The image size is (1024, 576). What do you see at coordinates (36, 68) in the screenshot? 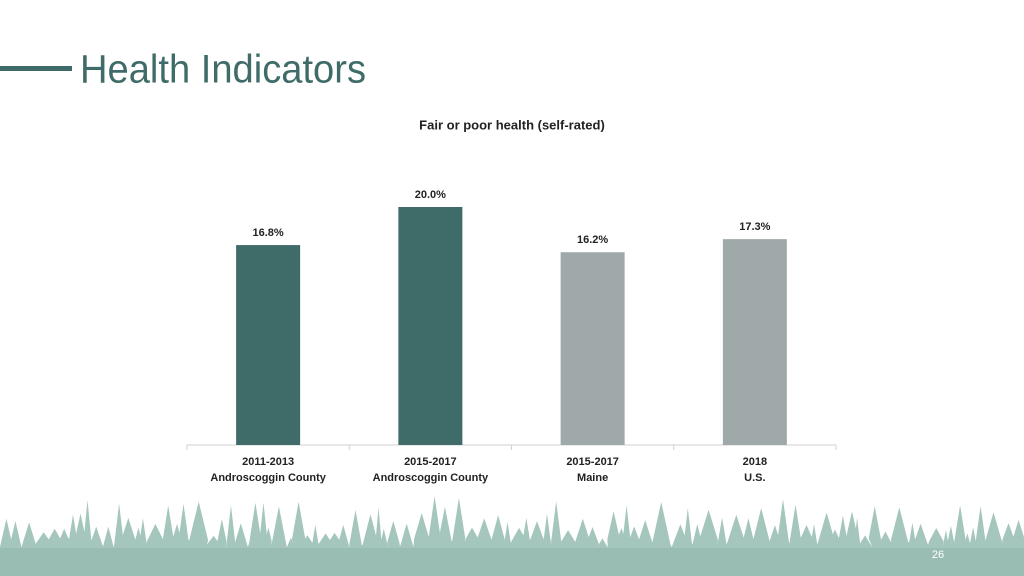
I see `title-rule` at bounding box center [36, 68].